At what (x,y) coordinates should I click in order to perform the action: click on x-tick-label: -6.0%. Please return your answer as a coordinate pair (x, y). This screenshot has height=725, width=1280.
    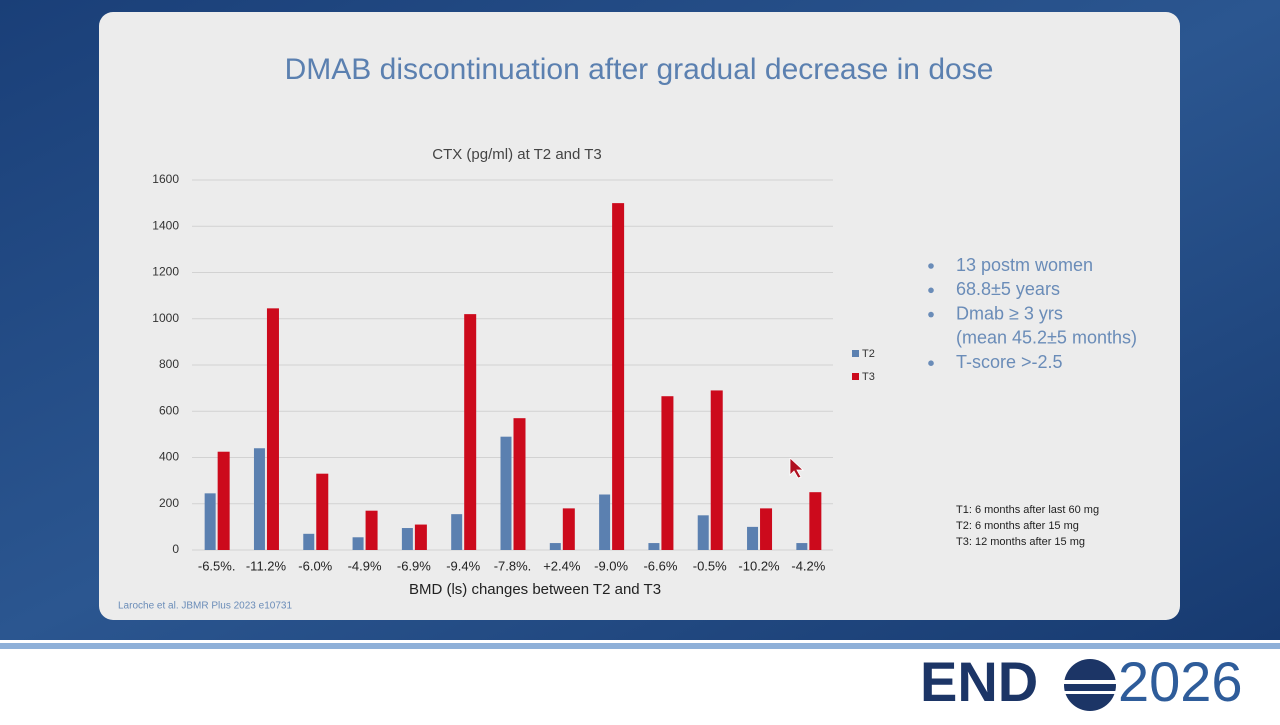
    Looking at the image, I should click on (315, 565).